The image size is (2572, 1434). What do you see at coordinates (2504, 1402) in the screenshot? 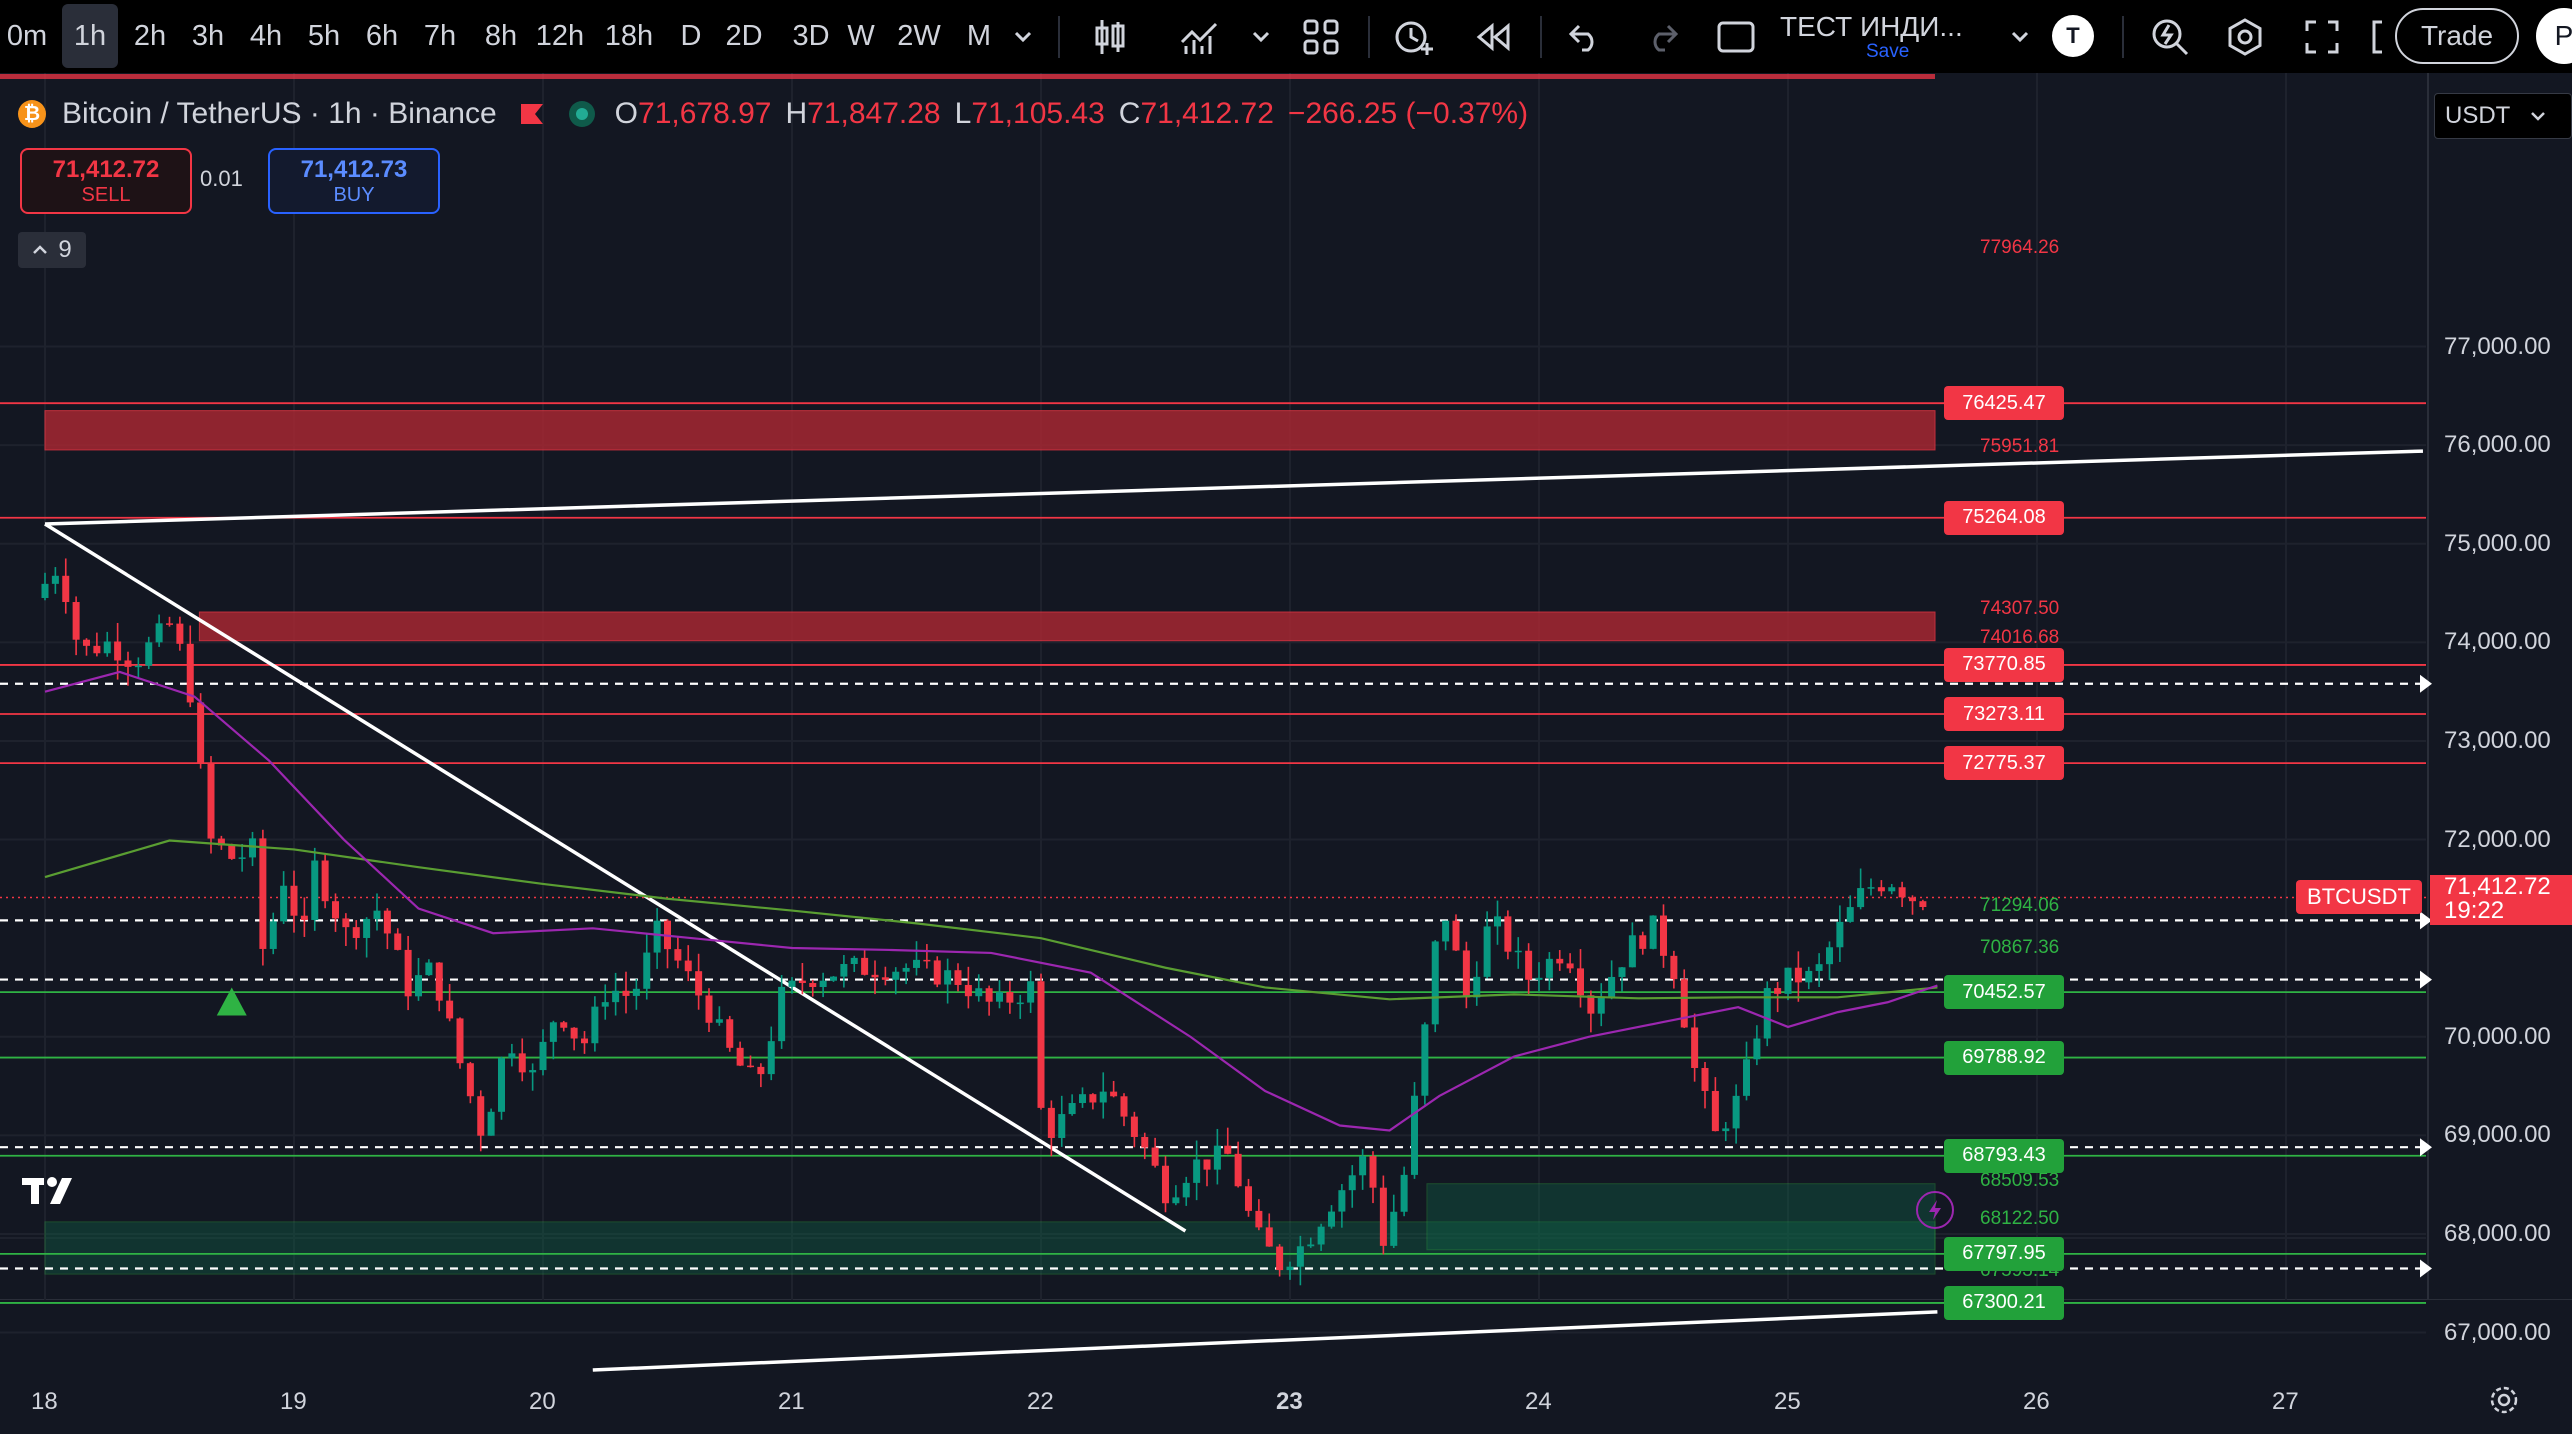
I see `chart-settings-gear-icon` at bounding box center [2504, 1402].